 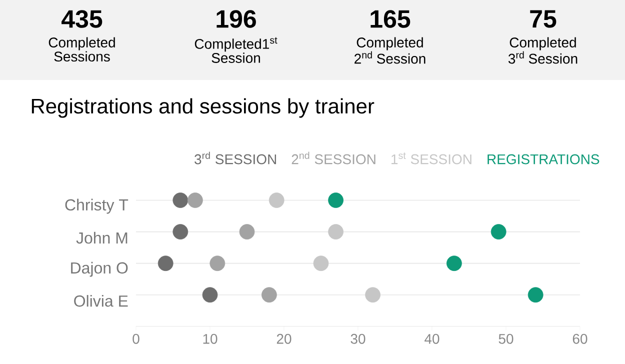 What do you see at coordinates (235, 158) in the screenshot?
I see `text: 3$^{rd}$ SESSION` at bounding box center [235, 158].